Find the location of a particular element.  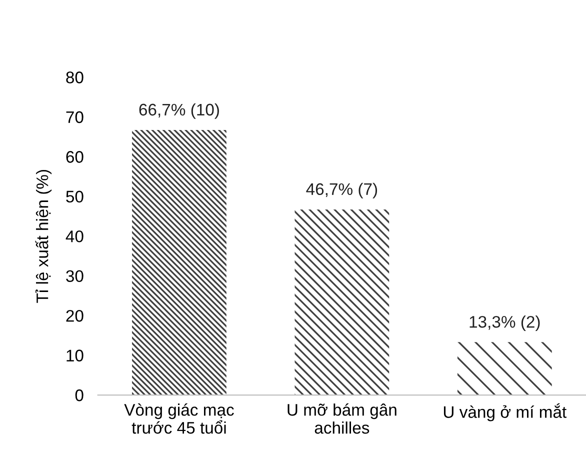

y-tick-label: 20 is located at coordinates (75, 316).